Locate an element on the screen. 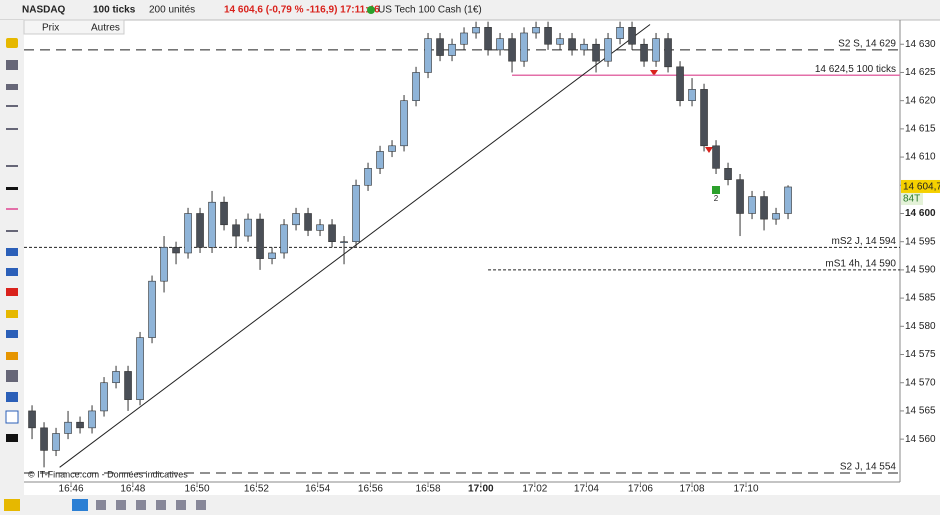 Image resolution: width=940 pixels, height=515 pixels. x-tick-label: 16:50 is located at coordinates (197, 489).